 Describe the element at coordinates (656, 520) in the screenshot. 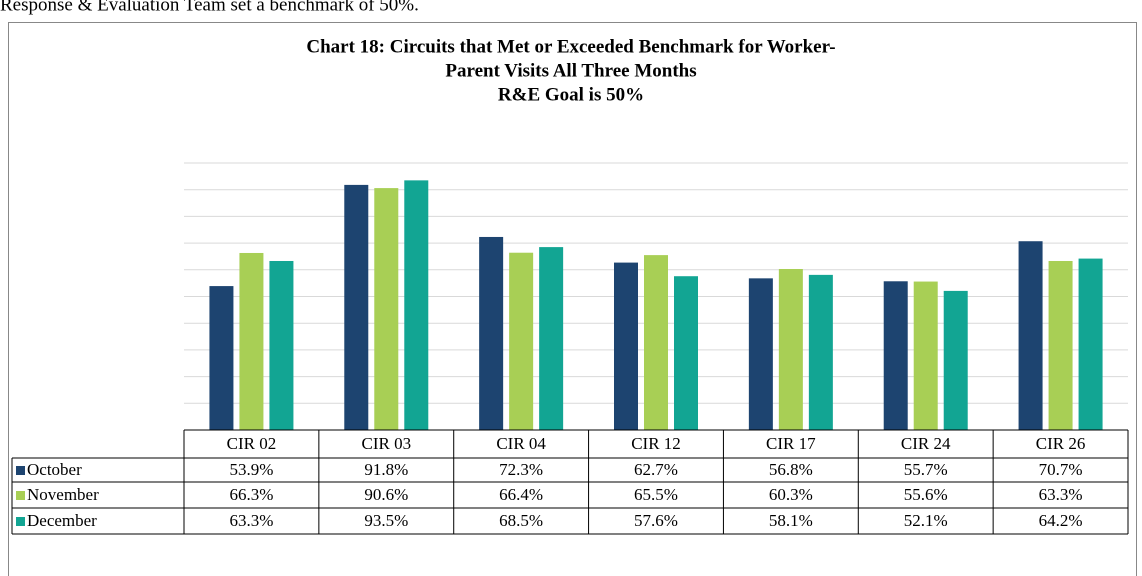

I see `table-value: 57.6%` at that location.